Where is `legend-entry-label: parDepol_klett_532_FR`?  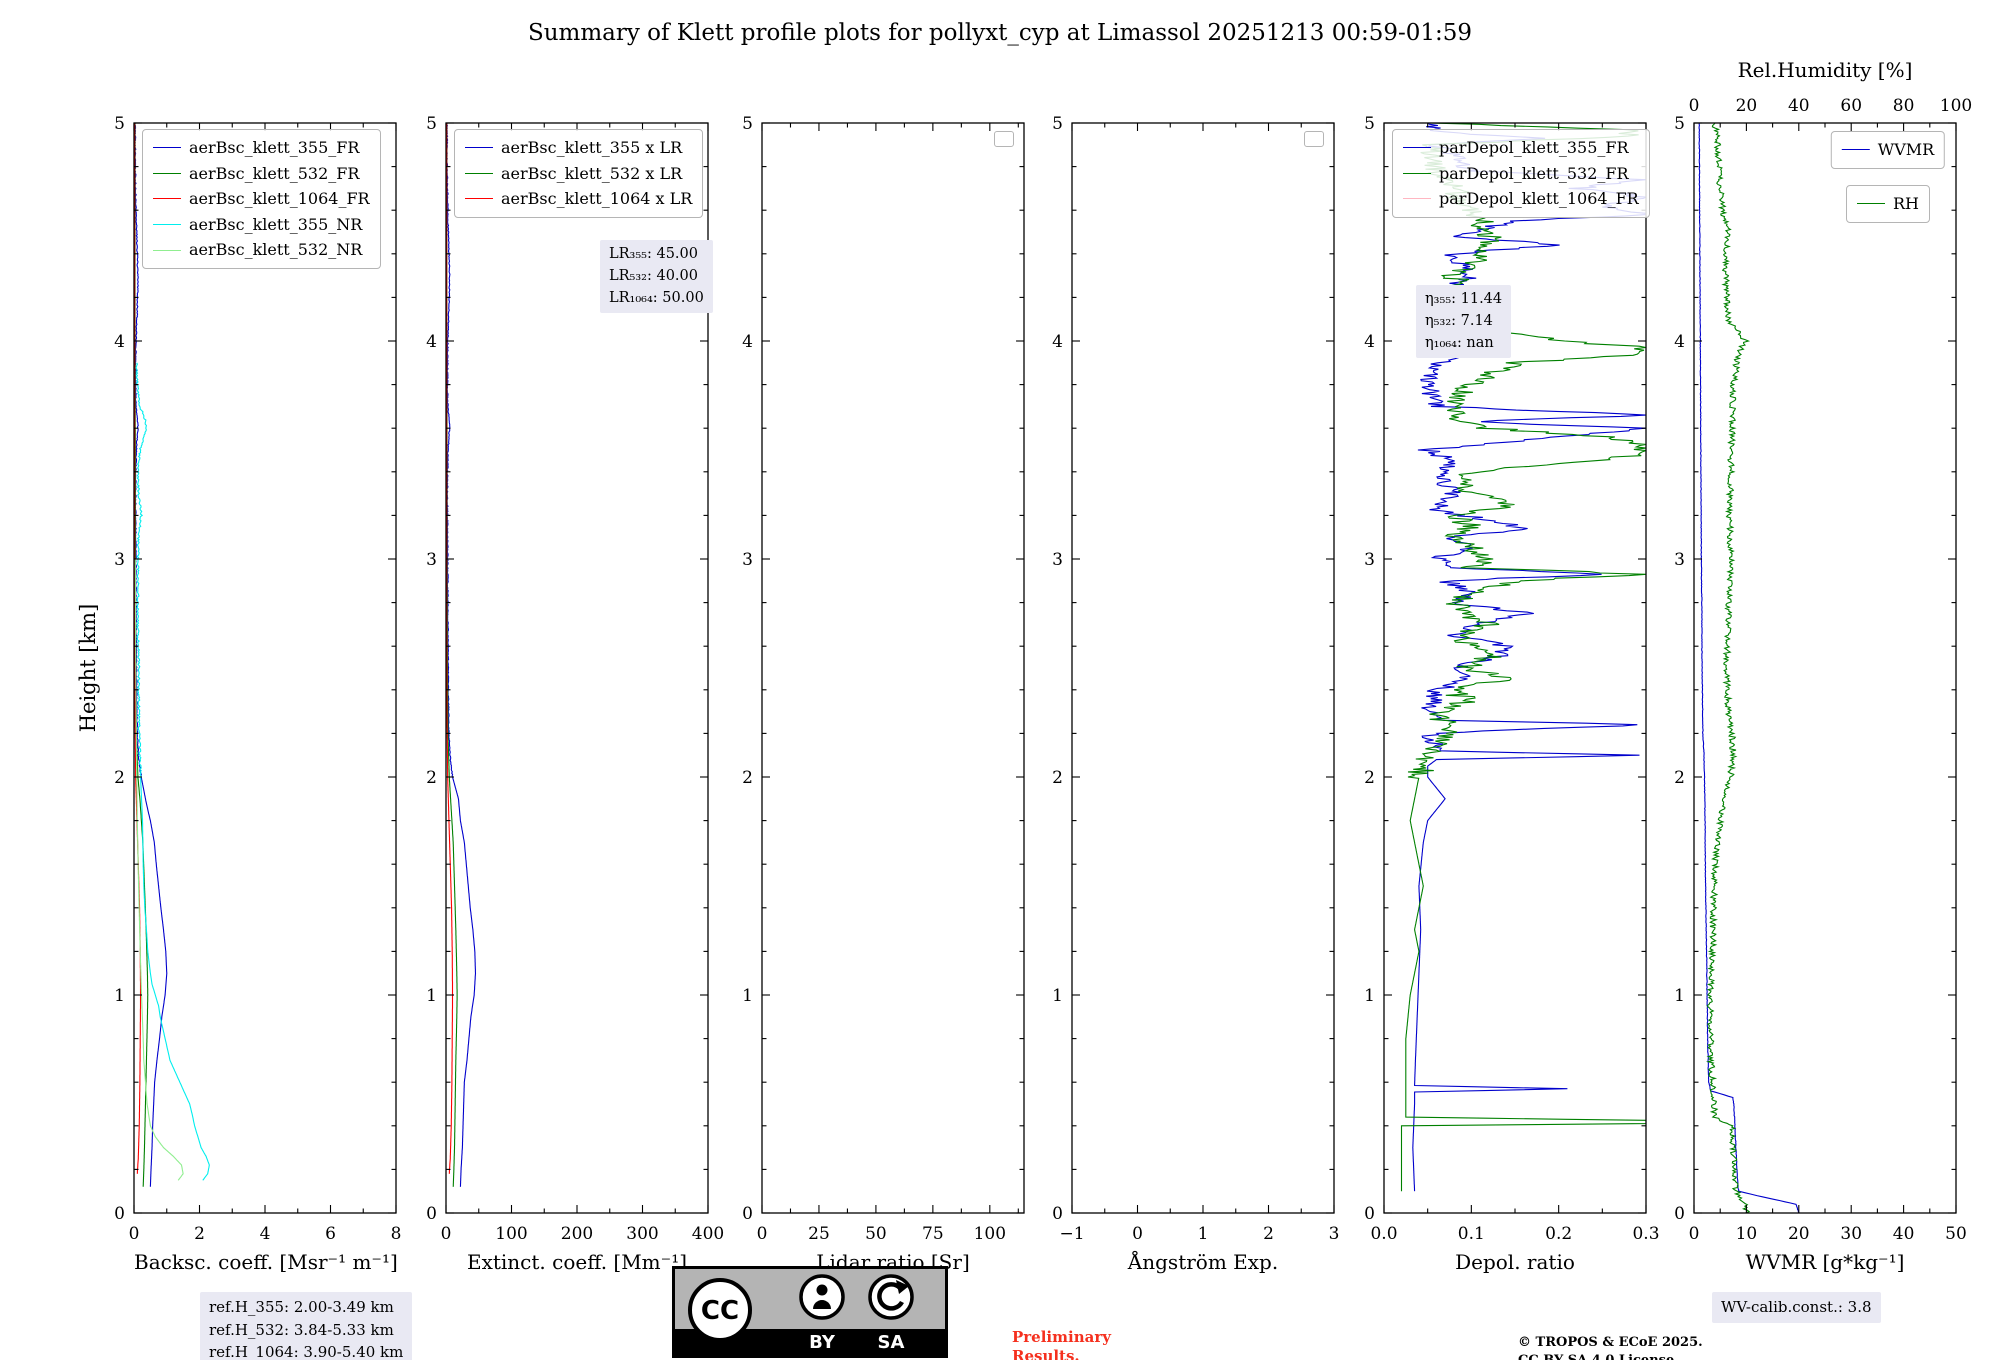 legend-entry-label: parDepol_klett_532_FR is located at coordinates (1534, 173).